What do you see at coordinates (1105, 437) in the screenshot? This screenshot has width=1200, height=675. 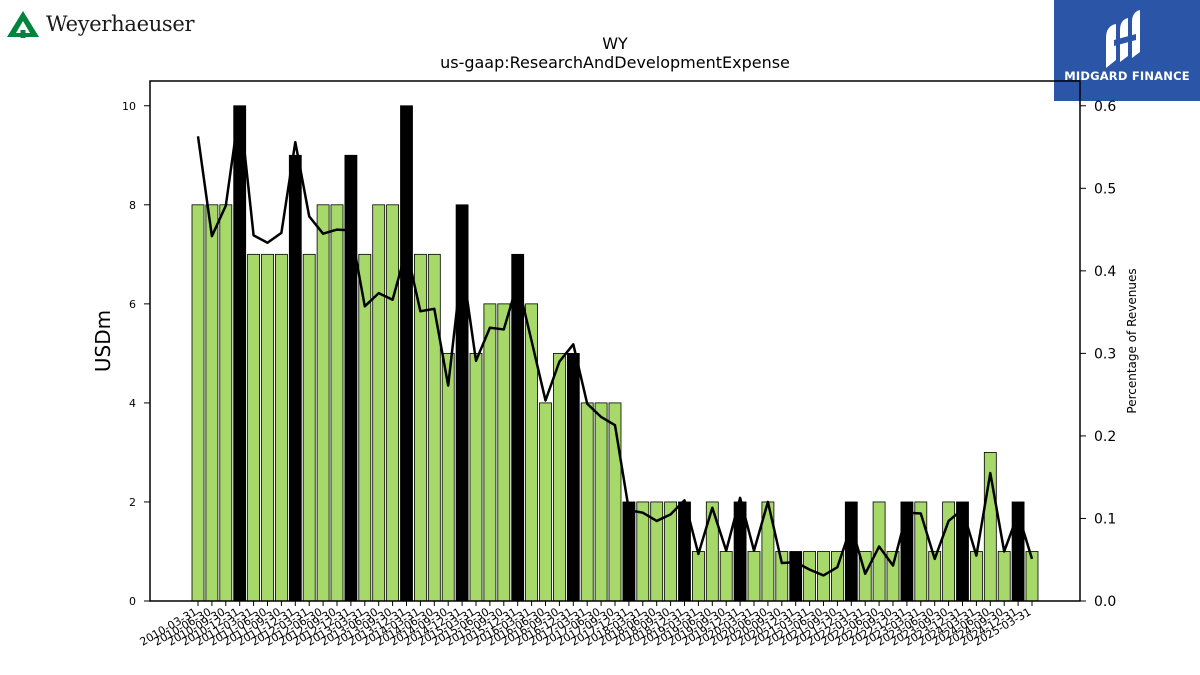 I see `y2-tick-label: 0.2` at bounding box center [1105, 437].